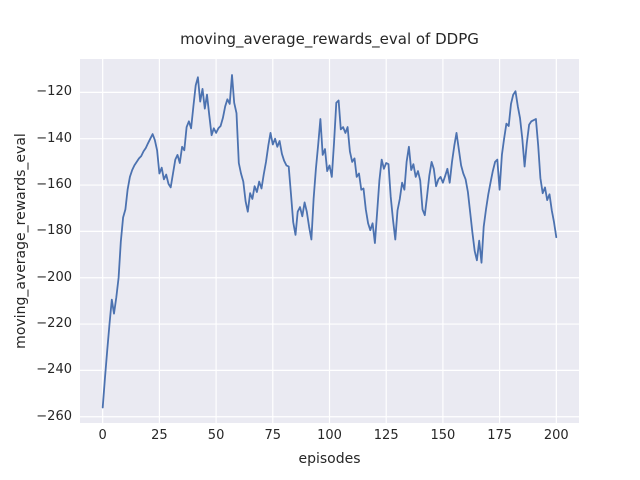 Image resolution: width=640 pixels, height=480 pixels. Describe the element at coordinates (329, 435) in the screenshot. I see `x-tick-label: 100` at that location.